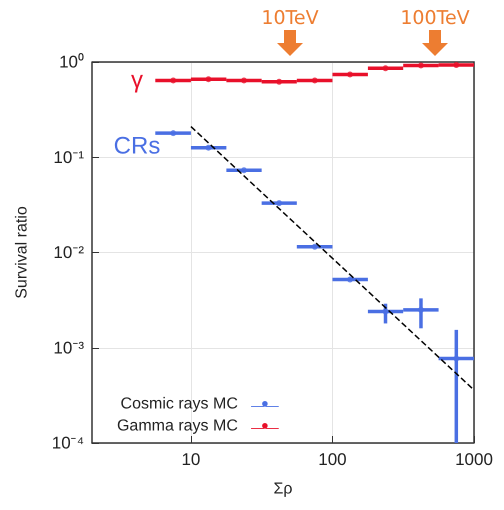 The image size is (504, 510). I want to click on y-tick-label: 10⁻², so click(68, 252).